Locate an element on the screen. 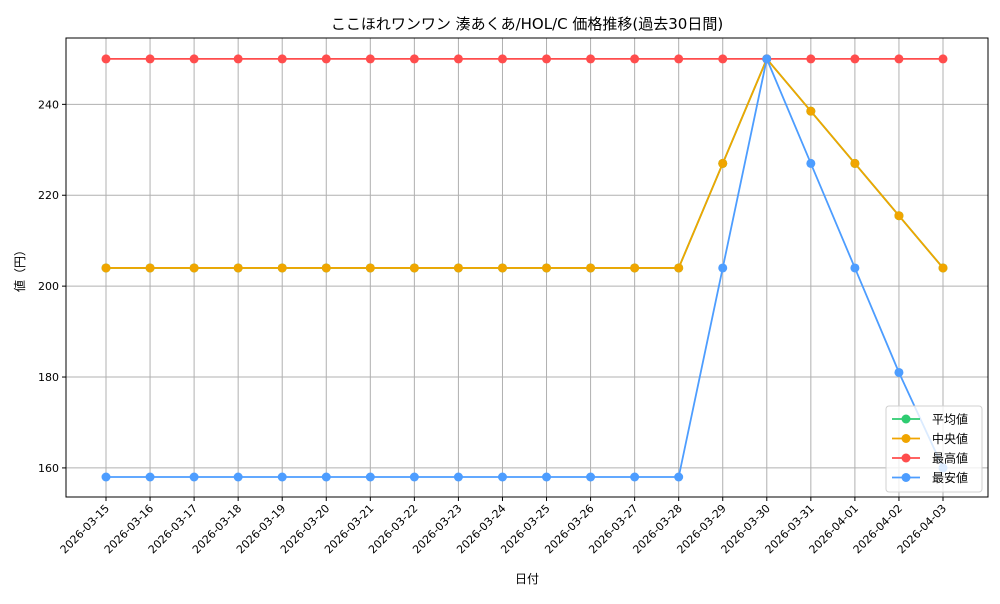 This screenshot has width=1000, height=604. y-tick-label: 200 is located at coordinates (48, 286).